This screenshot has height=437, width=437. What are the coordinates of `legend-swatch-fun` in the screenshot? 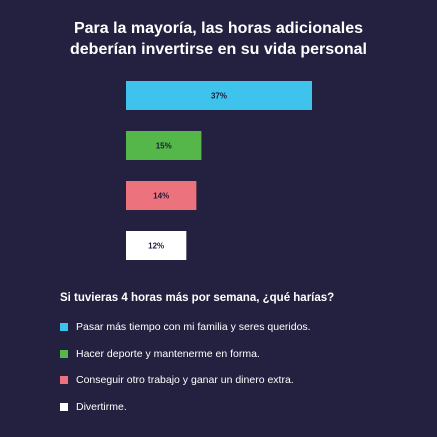 It's located at (64, 406).